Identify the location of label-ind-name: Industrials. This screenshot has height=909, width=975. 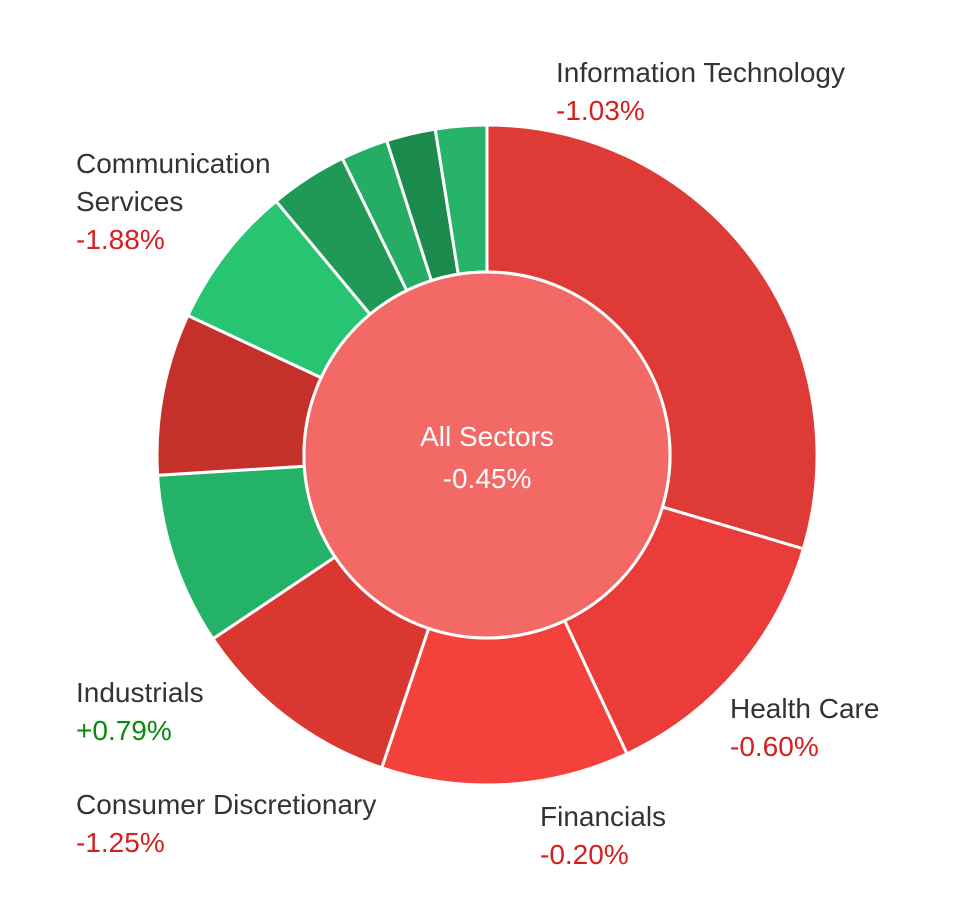
(140, 692).